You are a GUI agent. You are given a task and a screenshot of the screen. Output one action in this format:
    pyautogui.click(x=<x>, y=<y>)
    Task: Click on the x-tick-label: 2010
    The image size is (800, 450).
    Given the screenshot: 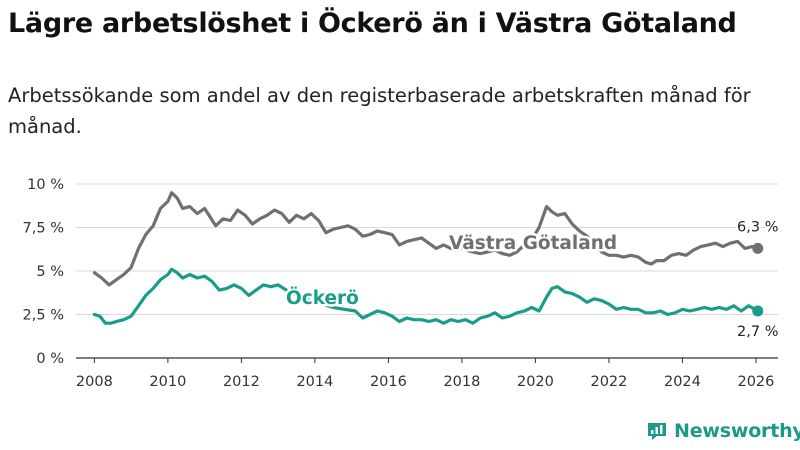 What is the action you would take?
    pyautogui.click(x=167, y=382)
    